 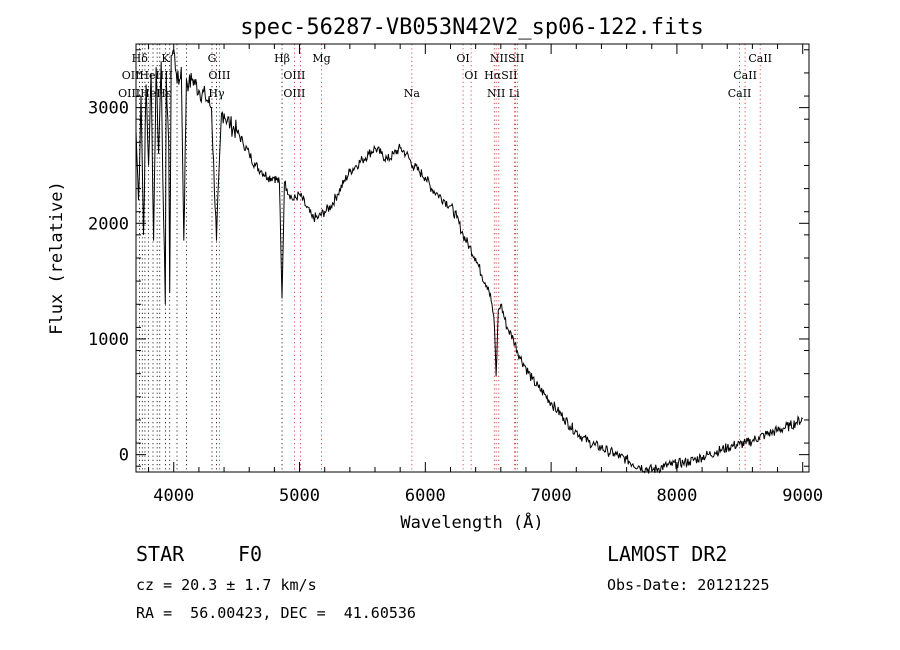 What do you see at coordinates (500, 75) in the screenshot?
I see `line-label-12: HαSII` at bounding box center [500, 75].